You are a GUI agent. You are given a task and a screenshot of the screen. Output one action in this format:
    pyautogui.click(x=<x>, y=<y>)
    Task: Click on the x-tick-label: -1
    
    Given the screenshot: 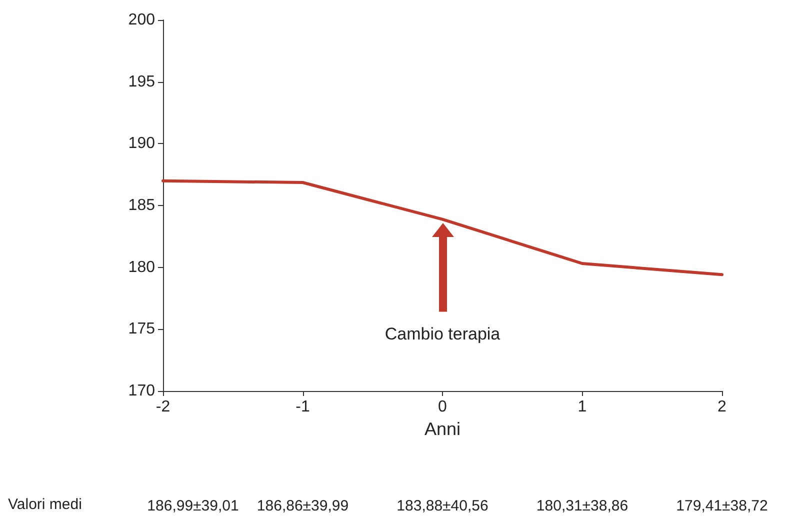 What is the action you would take?
    pyautogui.click(x=303, y=407)
    